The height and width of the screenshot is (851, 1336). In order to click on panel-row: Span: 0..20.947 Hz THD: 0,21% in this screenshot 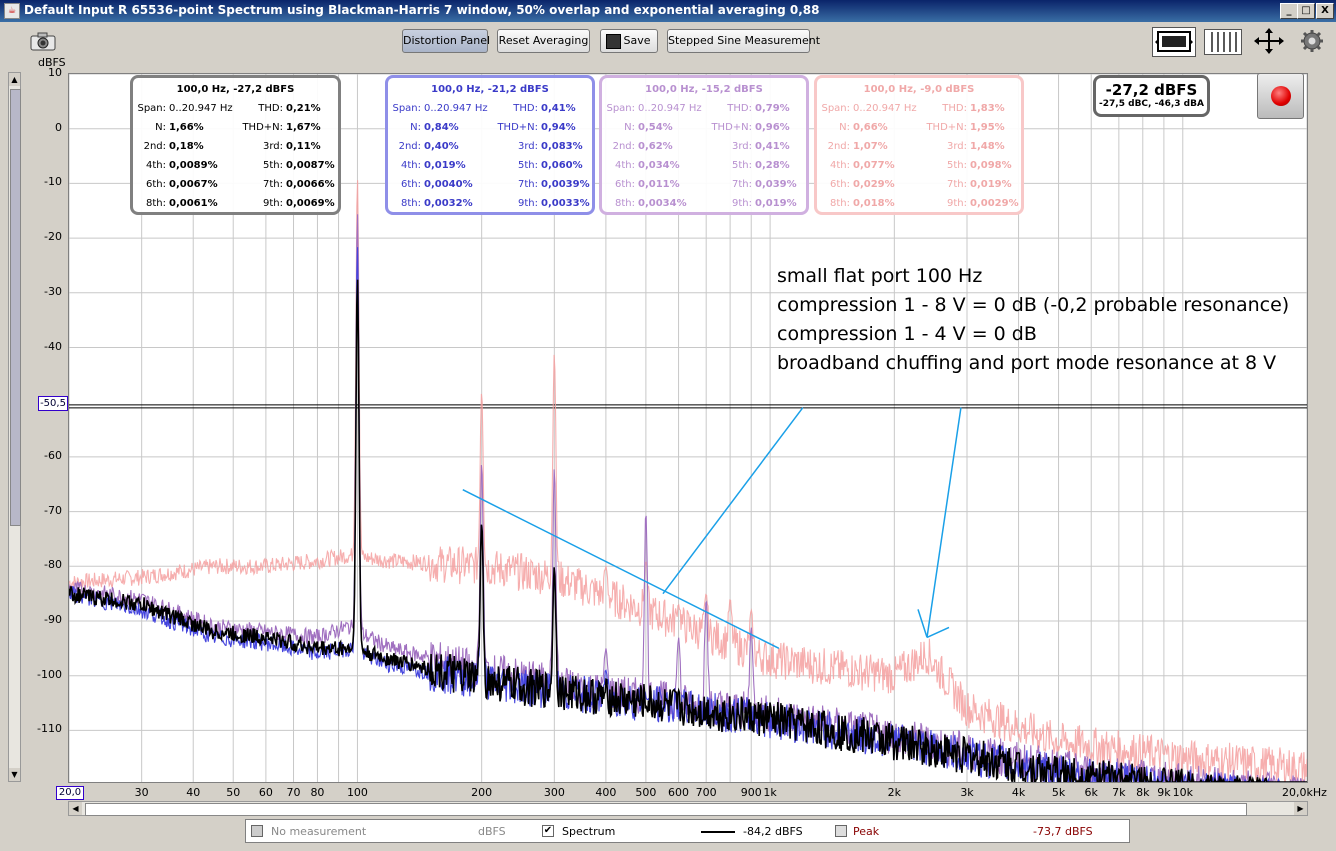, I will do `click(235, 110)`.